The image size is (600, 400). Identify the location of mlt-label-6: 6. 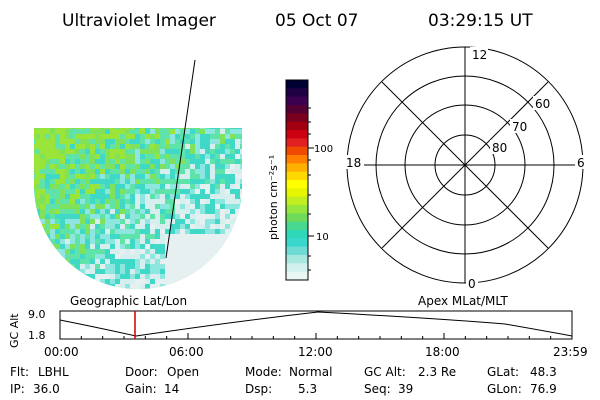
(581, 163).